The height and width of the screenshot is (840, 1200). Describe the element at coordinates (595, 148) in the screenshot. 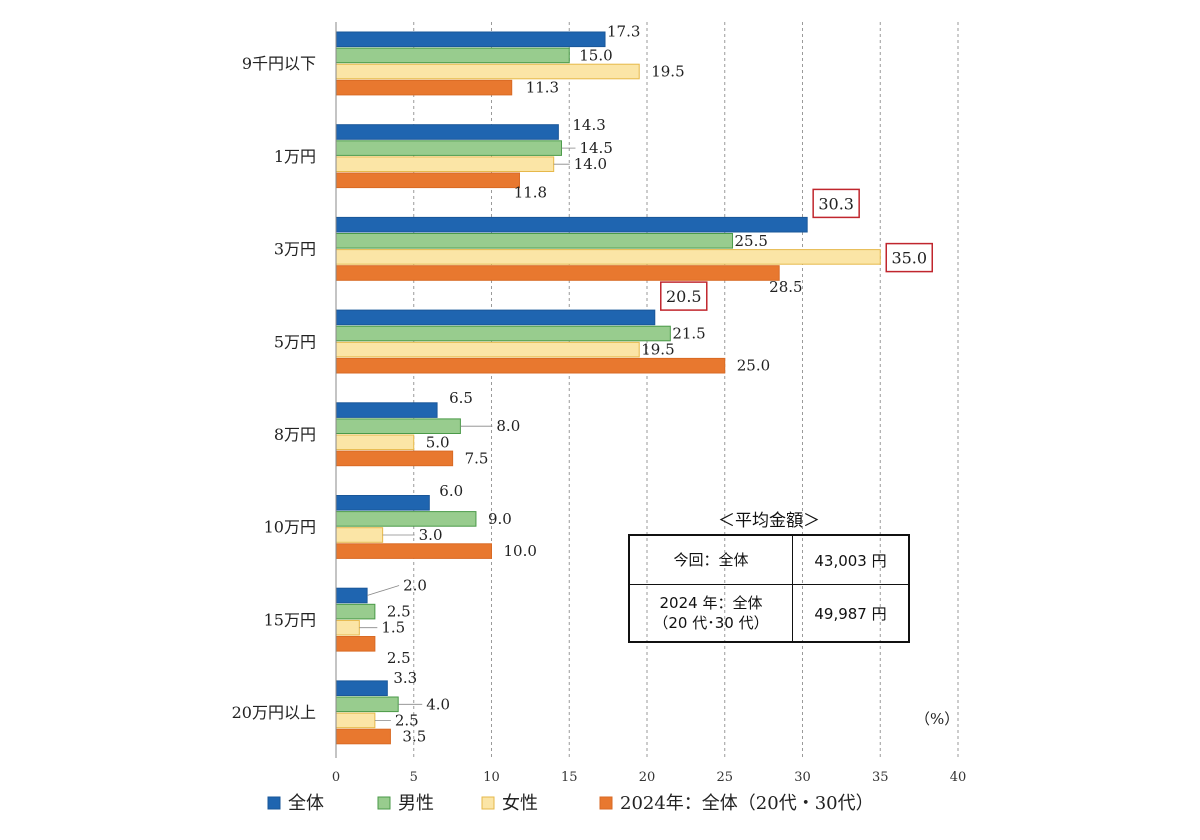

I see `value-label: 14.5` at that location.